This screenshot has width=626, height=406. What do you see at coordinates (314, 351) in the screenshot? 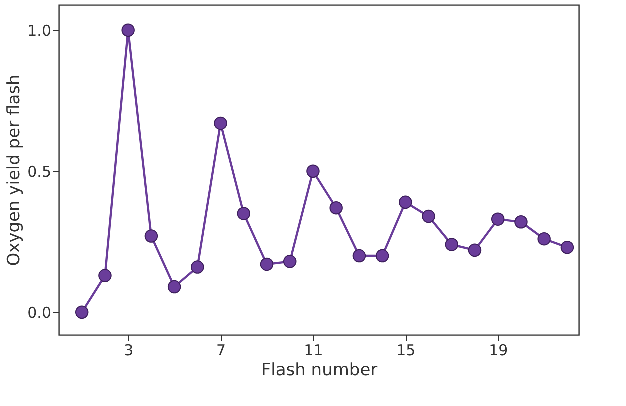
I see `x-tick-label: 11` at bounding box center [314, 351].